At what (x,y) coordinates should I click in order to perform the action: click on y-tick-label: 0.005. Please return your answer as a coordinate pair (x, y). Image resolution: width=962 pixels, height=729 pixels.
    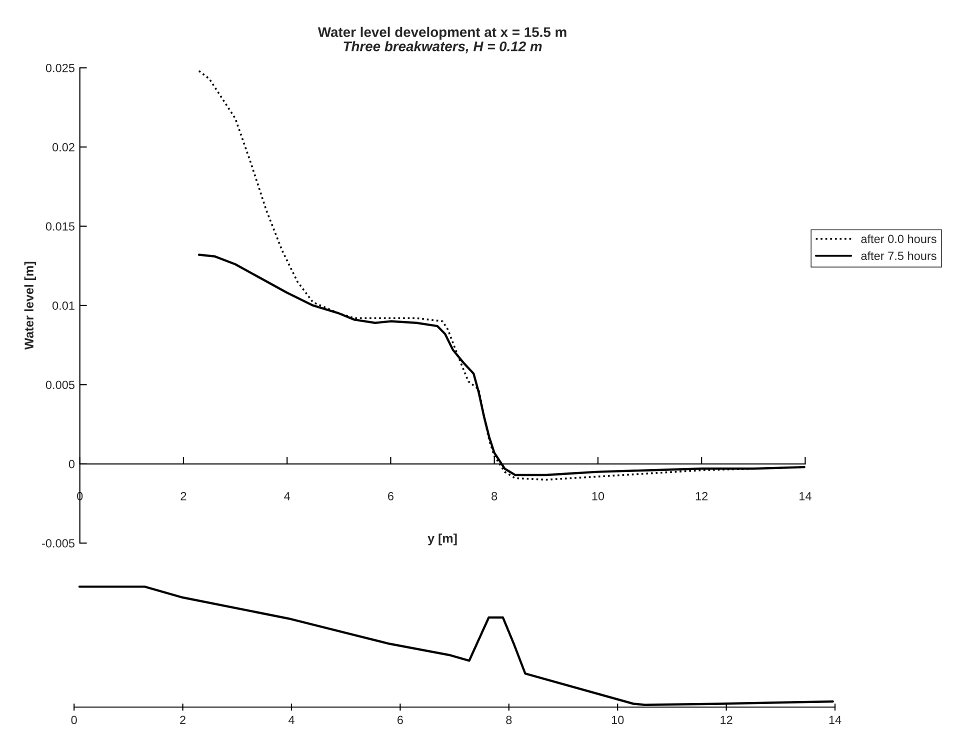
    Looking at the image, I should click on (60, 385).